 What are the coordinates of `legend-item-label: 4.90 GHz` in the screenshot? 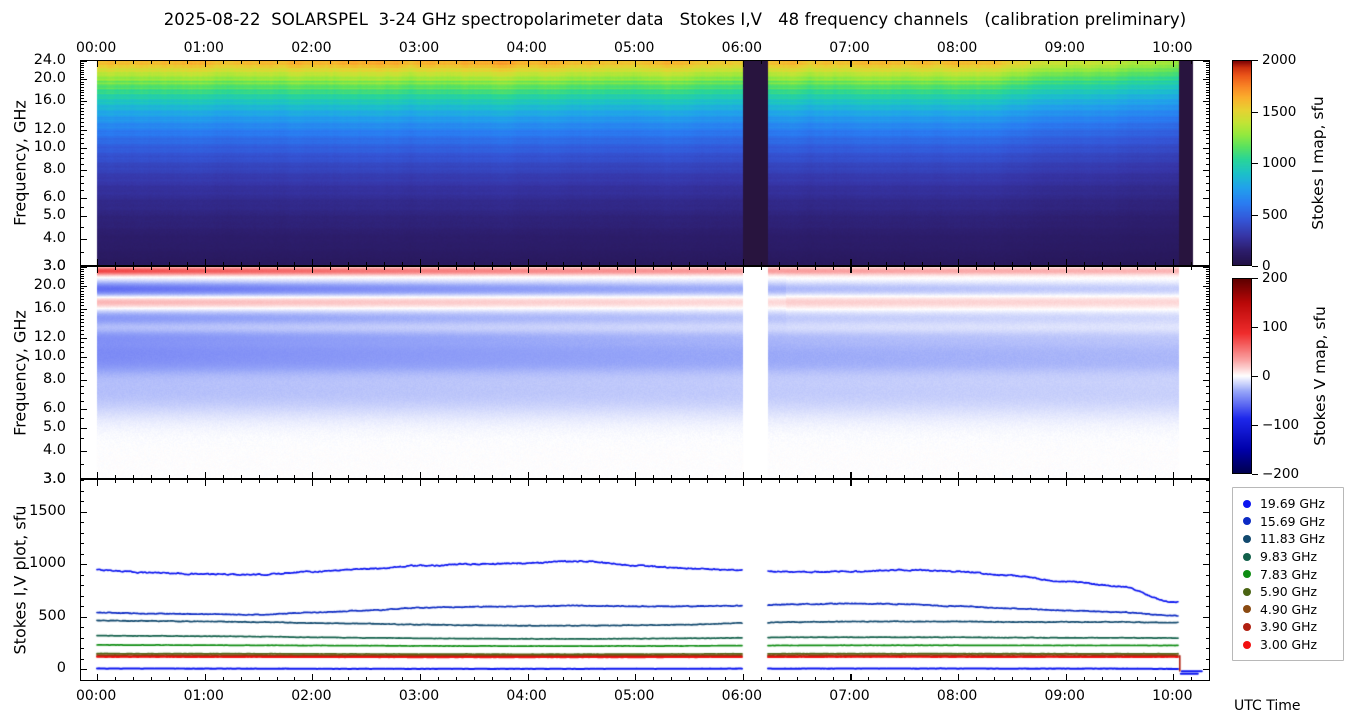 It's located at (1288, 609).